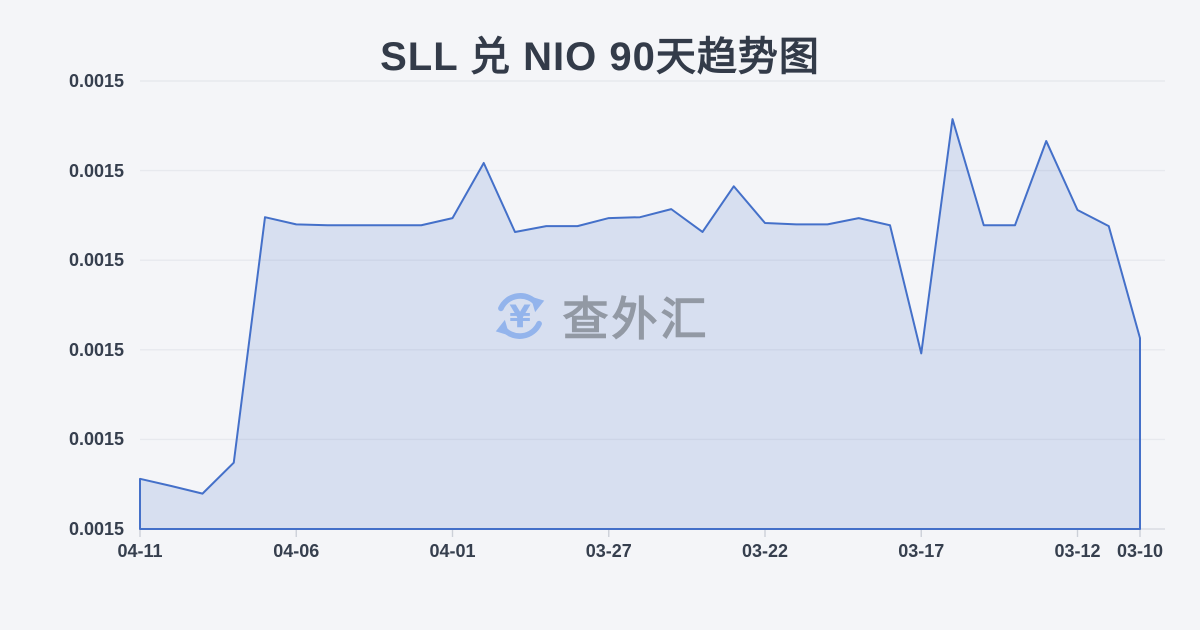  I want to click on x-axis-tick-label: 03-12, so click(1077, 551).